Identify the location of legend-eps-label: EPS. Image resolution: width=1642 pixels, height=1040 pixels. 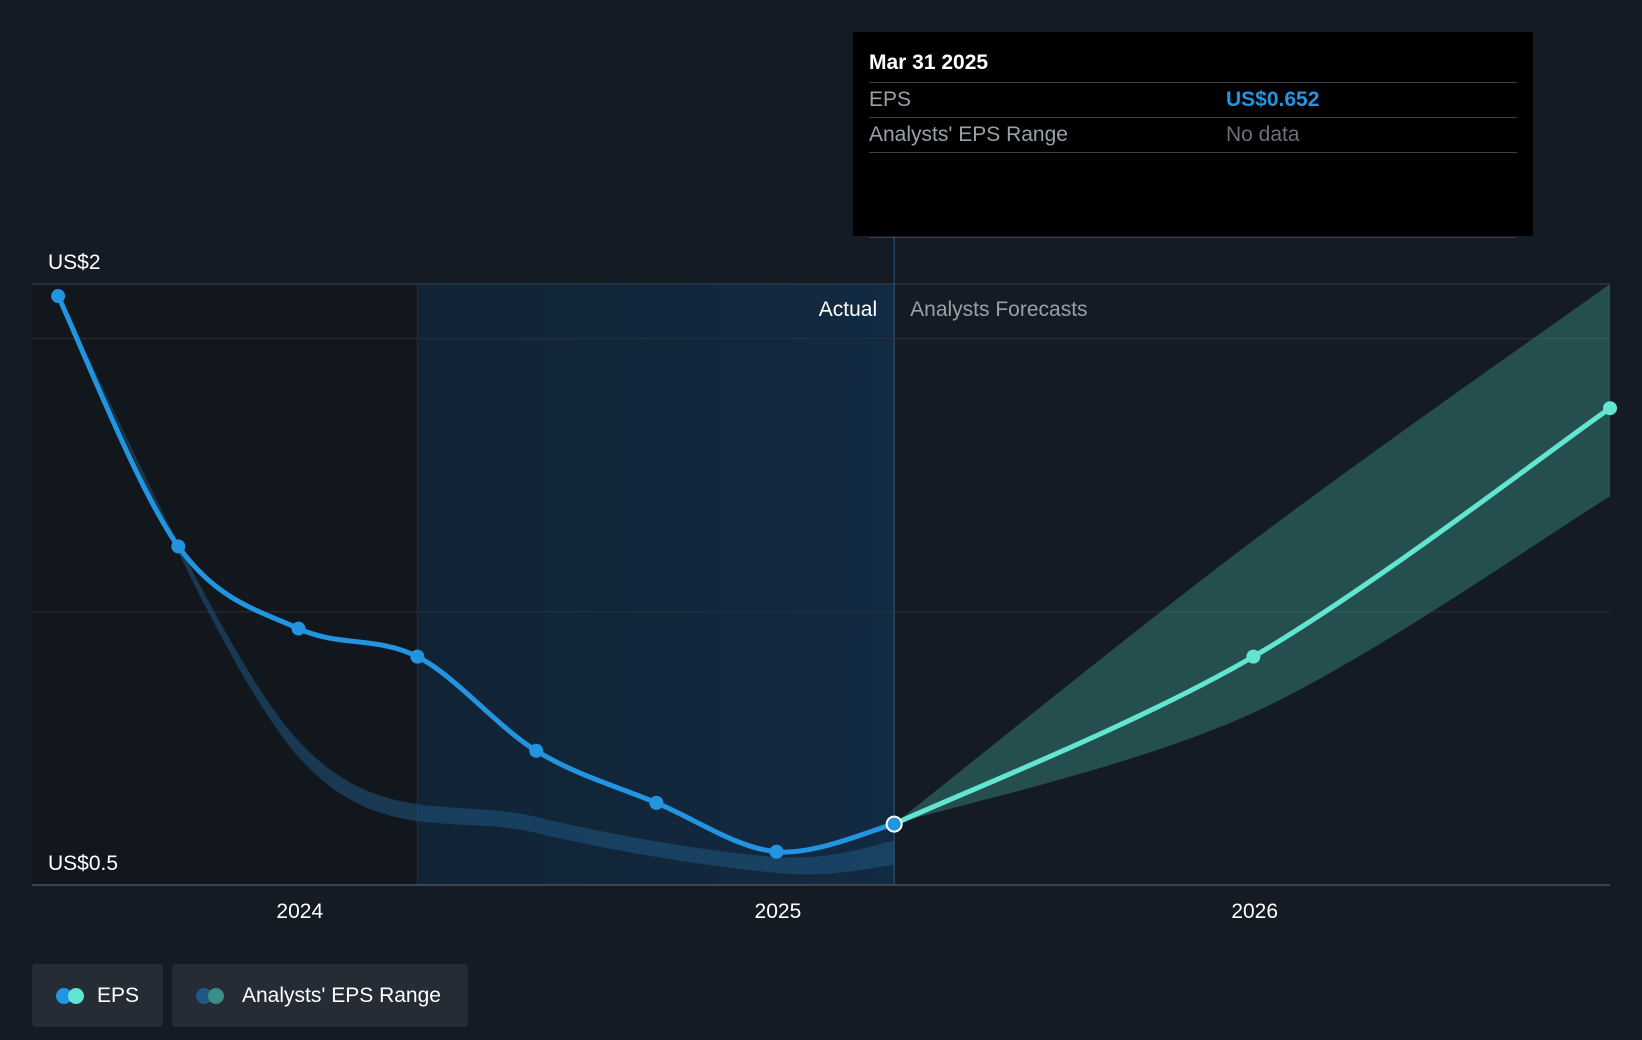
(117, 995).